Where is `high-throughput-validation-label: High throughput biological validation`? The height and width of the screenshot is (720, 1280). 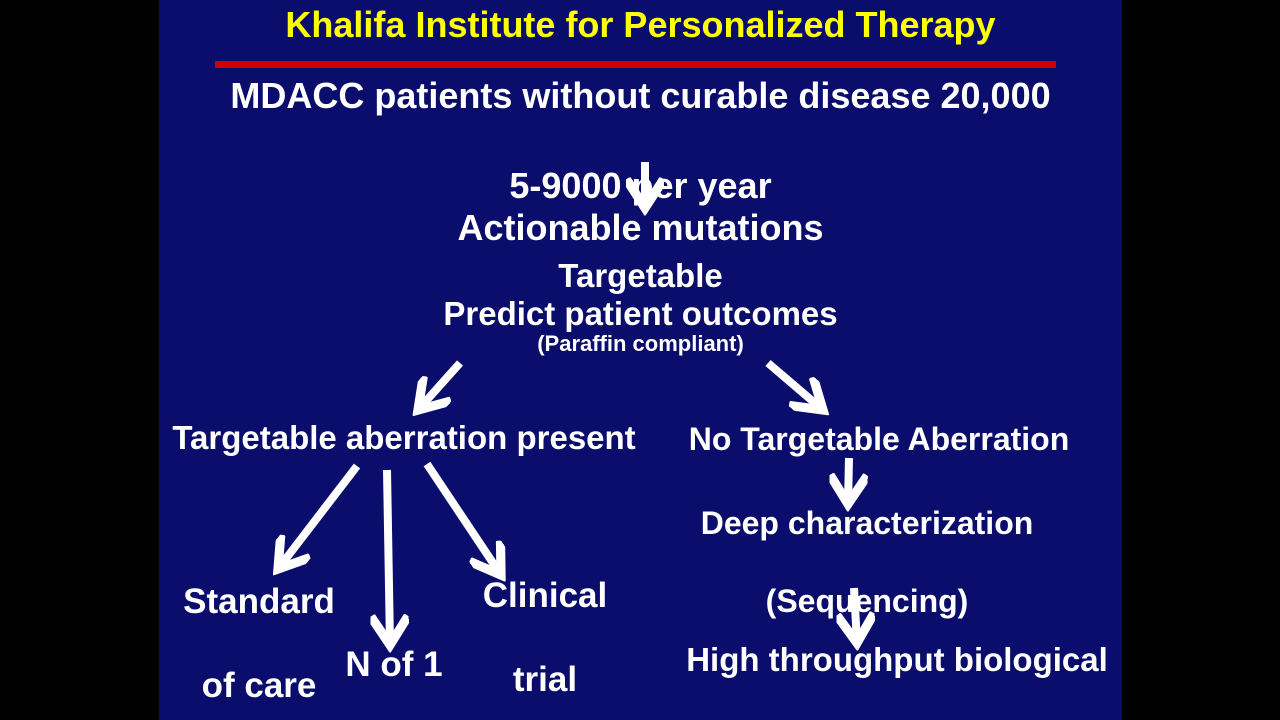 high-throughput-validation-label: High throughput biological validation is located at coordinates (897, 679).